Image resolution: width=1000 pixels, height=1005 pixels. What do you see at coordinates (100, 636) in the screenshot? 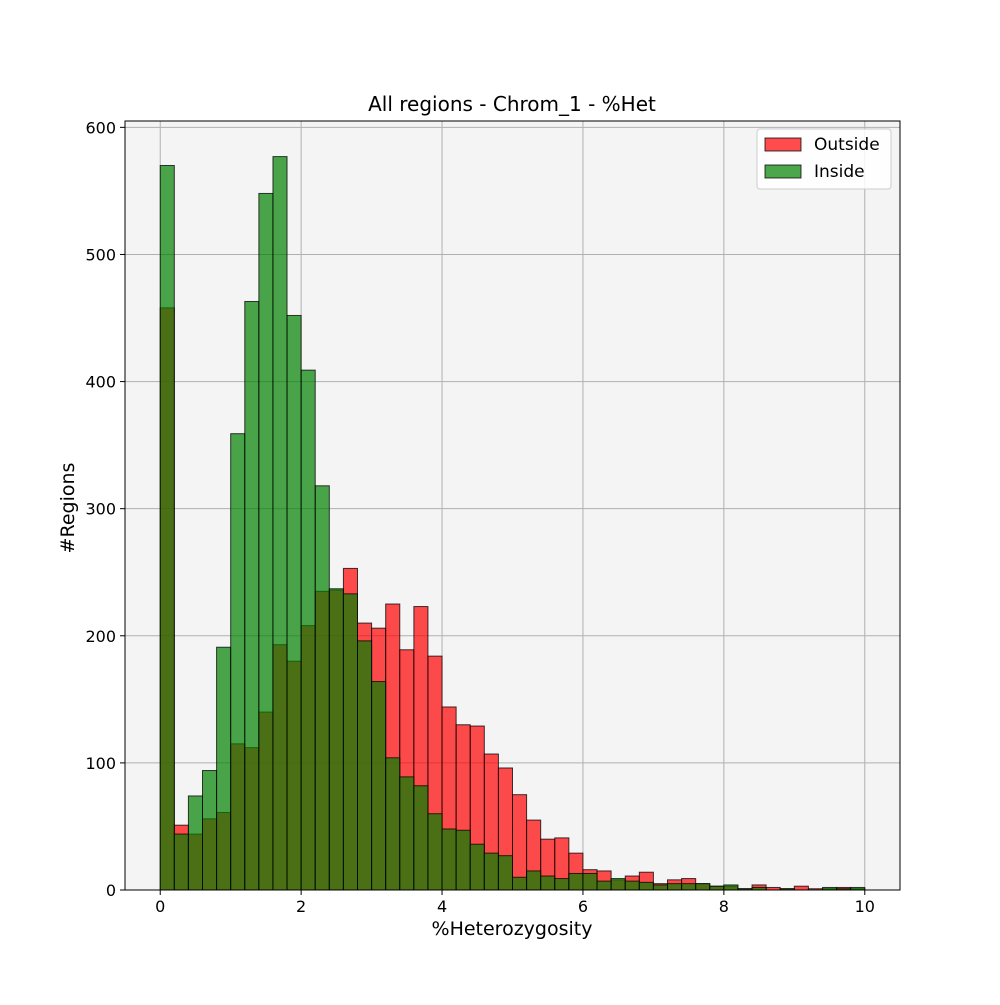
I see `y-tick-label: 200` at bounding box center [100, 636].